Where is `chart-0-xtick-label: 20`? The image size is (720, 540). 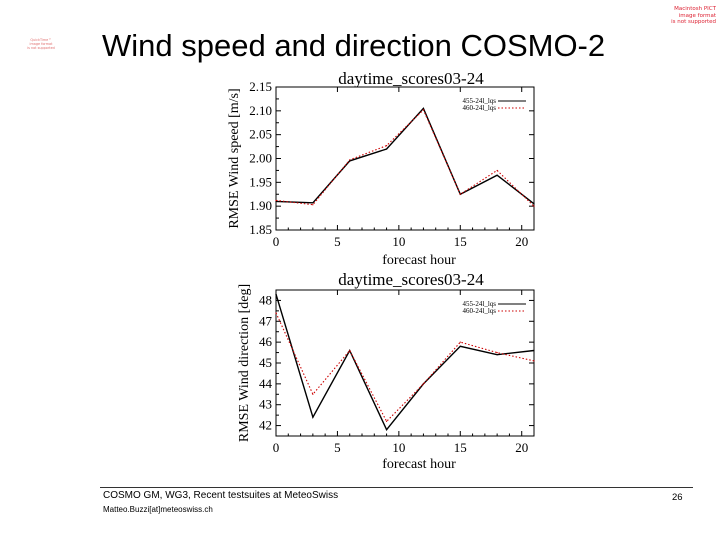 chart-0-xtick-label: 20 is located at coordinates (521, 241).